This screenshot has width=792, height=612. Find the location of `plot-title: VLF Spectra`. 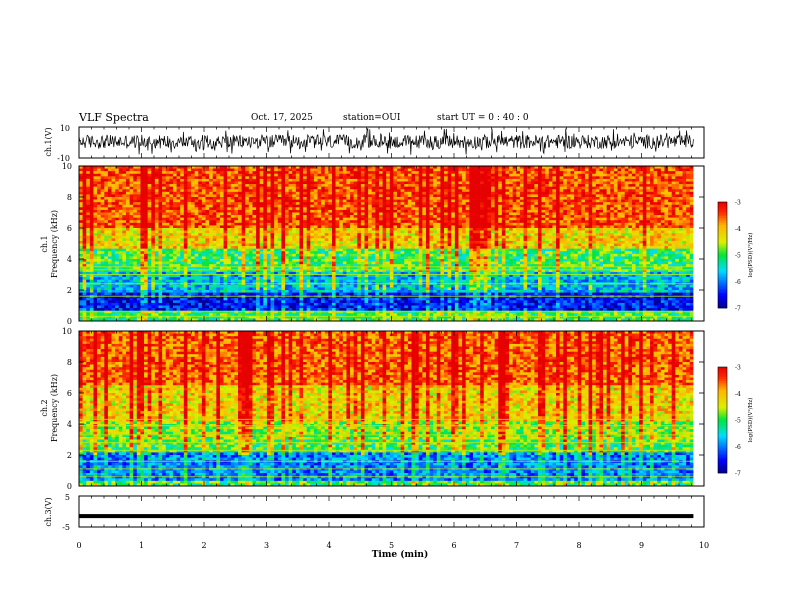

plot-title: VLF Spectra is located at coordinates (114, 117).